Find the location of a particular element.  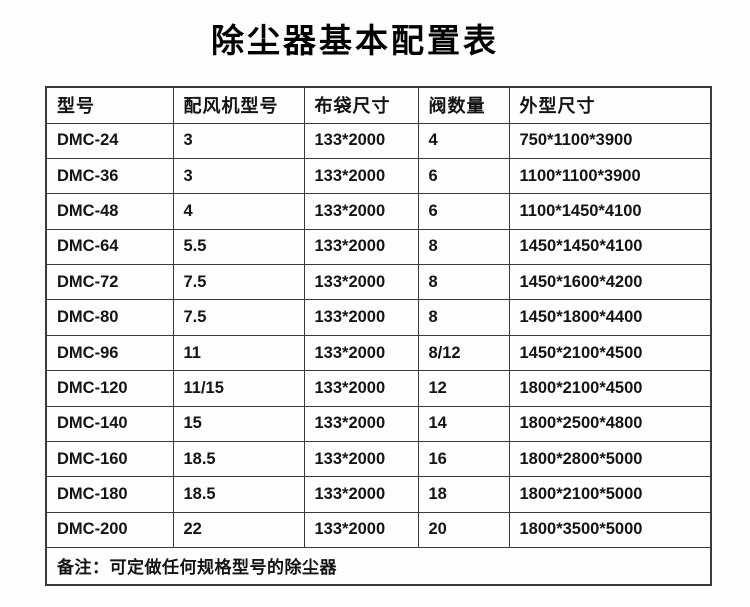

table-row: DMC-96 11 133*2000 8/12 1450*2100*4500 is located at coordinates (378, 353).